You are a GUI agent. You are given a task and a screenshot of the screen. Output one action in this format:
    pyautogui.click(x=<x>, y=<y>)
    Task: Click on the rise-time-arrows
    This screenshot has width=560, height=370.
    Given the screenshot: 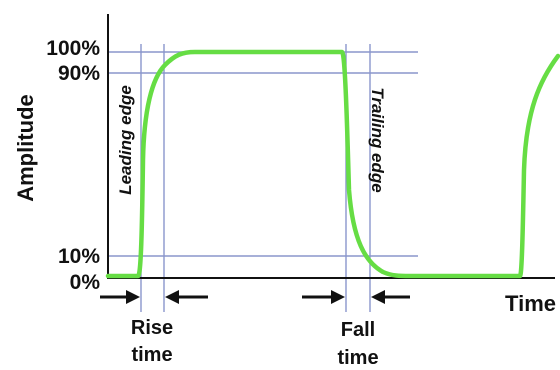 What is the action you would take?
    pyautogui.click(x=154, y=297)
    